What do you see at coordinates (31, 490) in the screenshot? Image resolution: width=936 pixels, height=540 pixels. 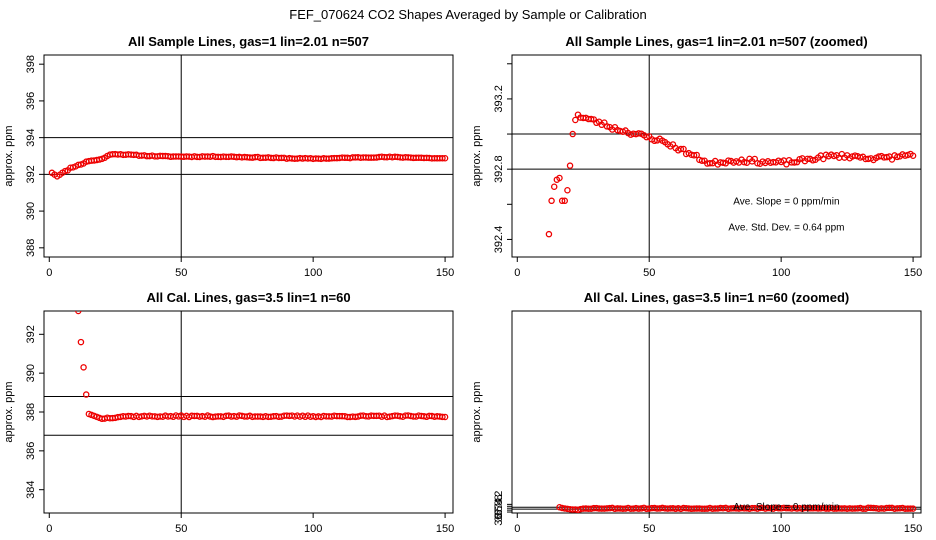 I see `y-tick-label: 384` at bounding box center [31, 490].